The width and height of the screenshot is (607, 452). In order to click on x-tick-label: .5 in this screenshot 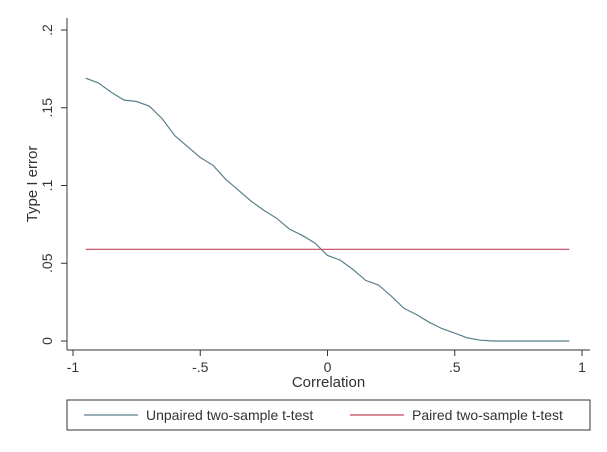, I will do `click(455, 367)`.